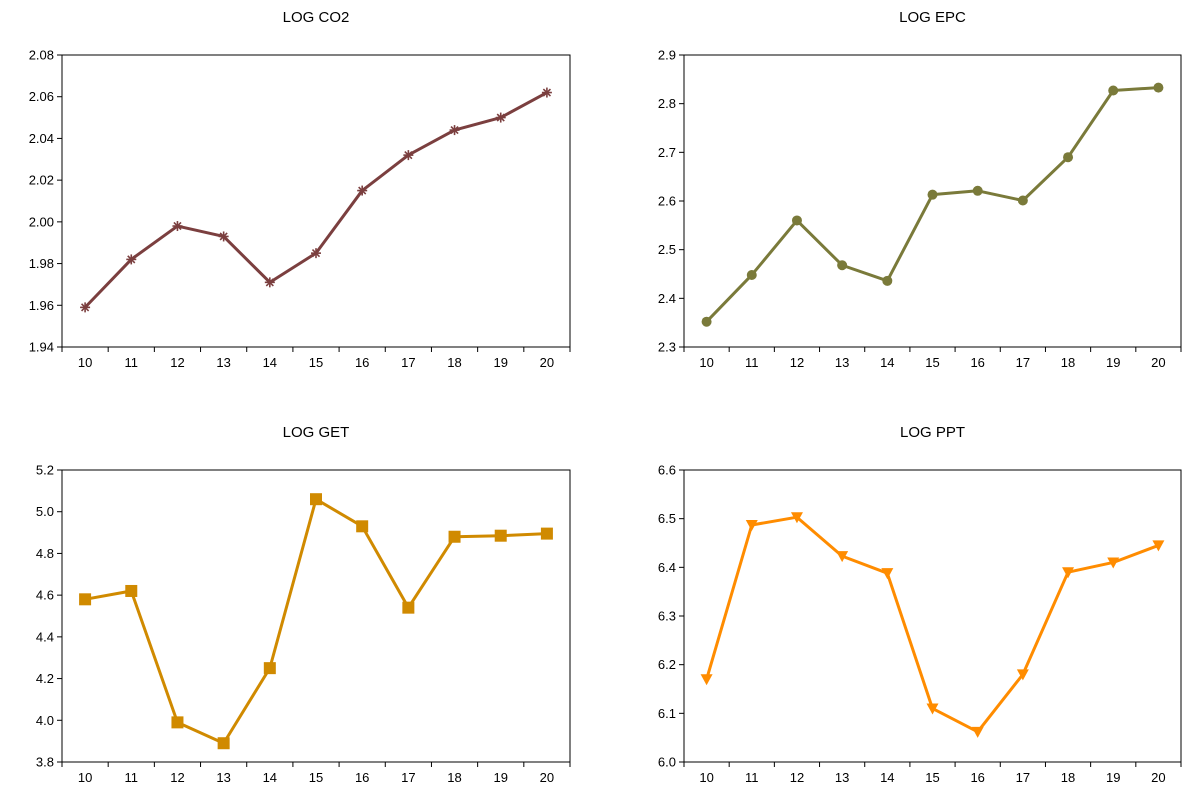  I want to click on log-get-x-tick-label: 17, so click(408, 777).